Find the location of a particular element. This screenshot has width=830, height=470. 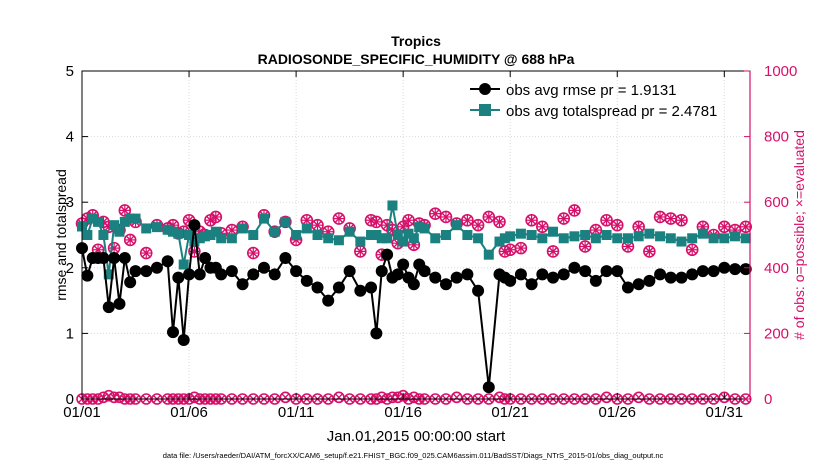

y-left-tick-label: 3 is located at coordinates (70, 202).